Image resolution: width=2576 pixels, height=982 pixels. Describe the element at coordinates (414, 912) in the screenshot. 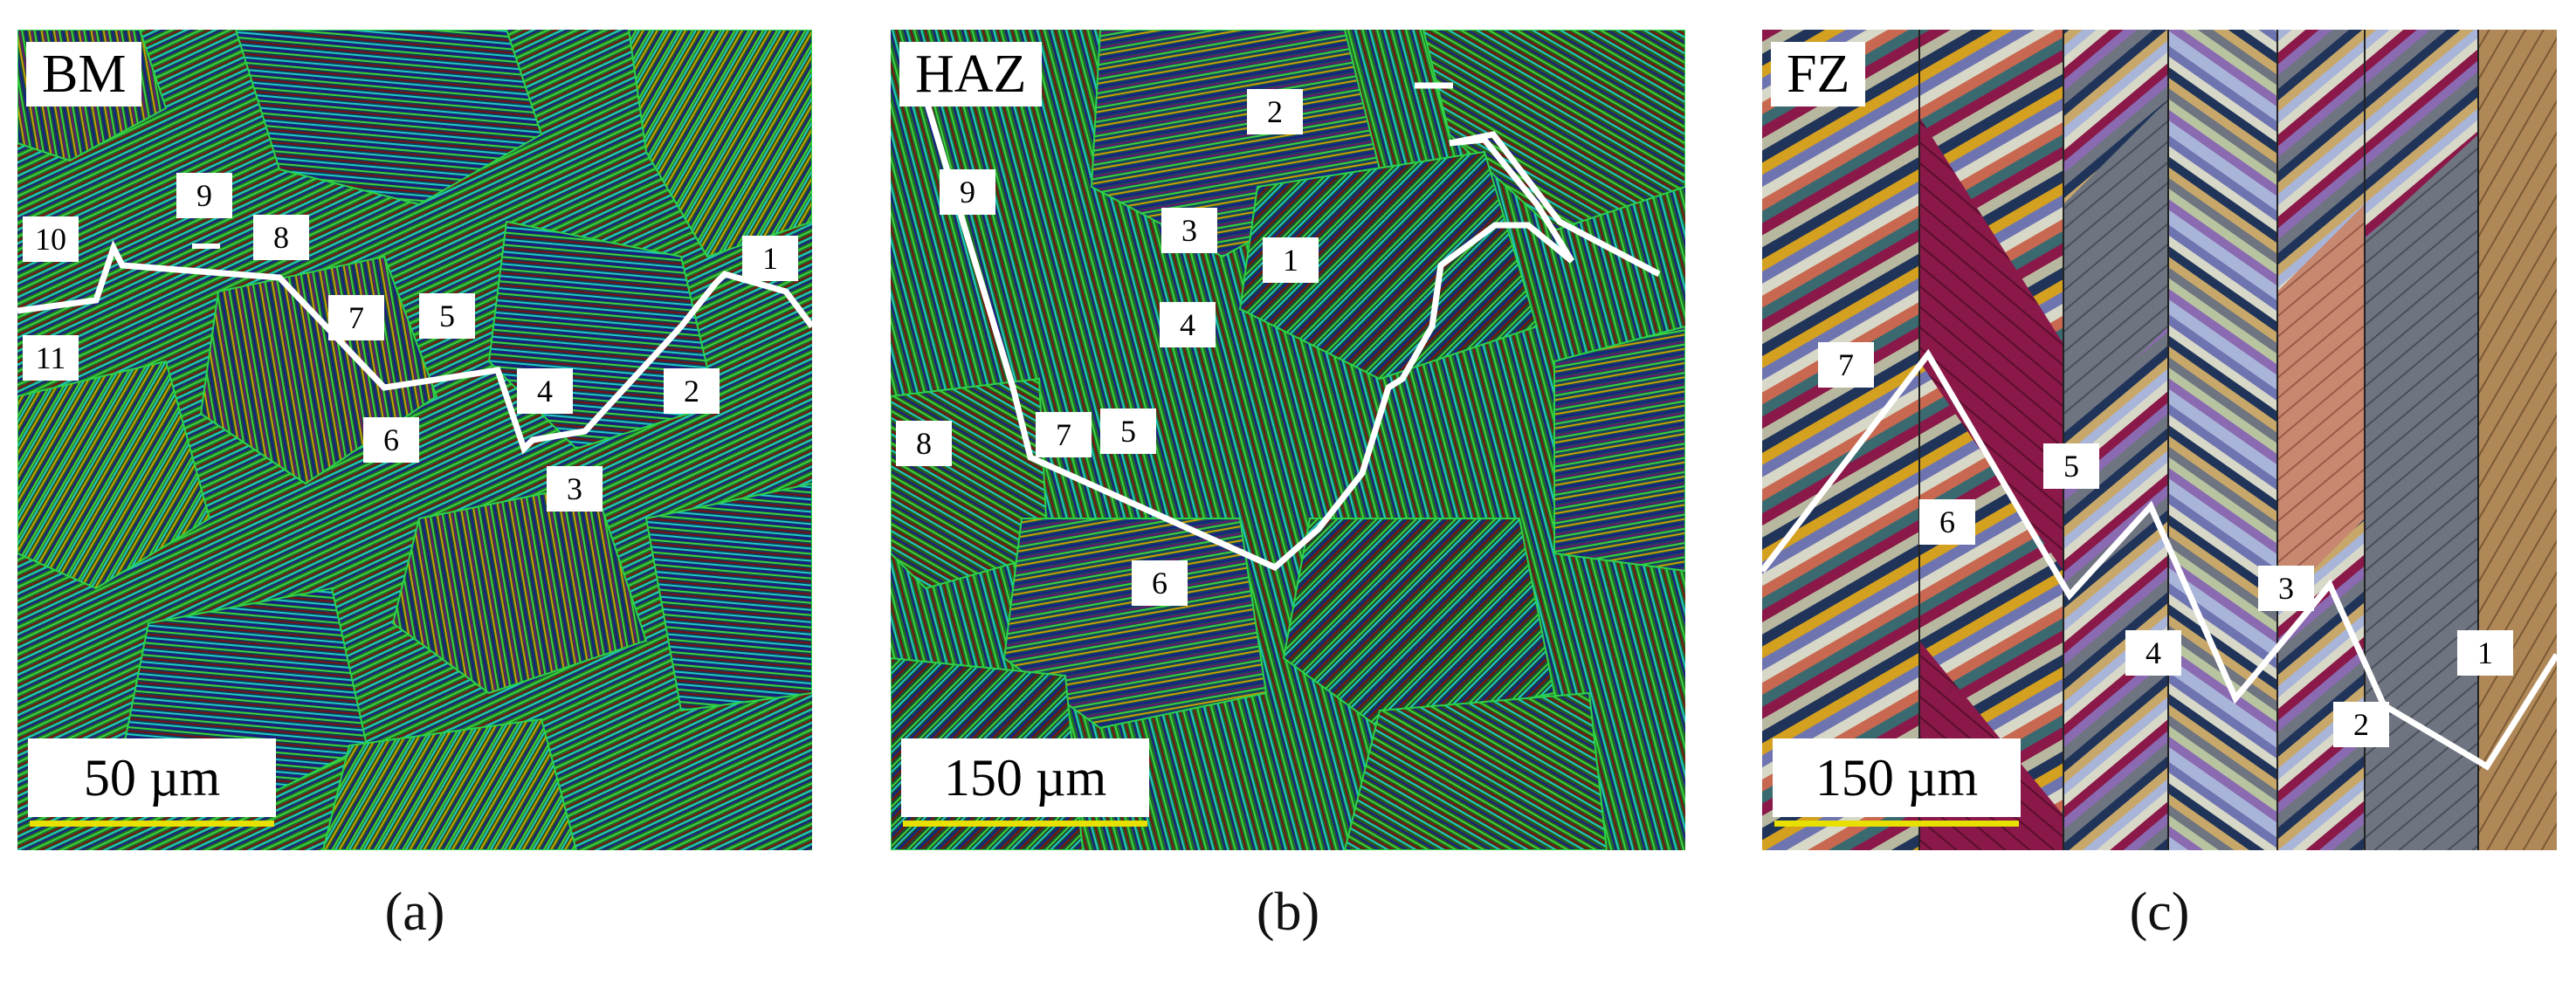

I see `caption-a: (a)` at that location.